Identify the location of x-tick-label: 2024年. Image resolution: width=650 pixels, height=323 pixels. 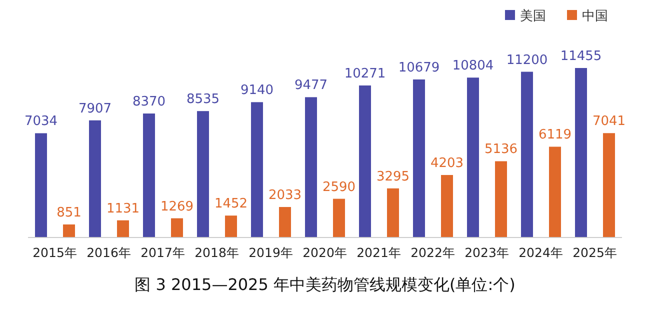
(541, 252).